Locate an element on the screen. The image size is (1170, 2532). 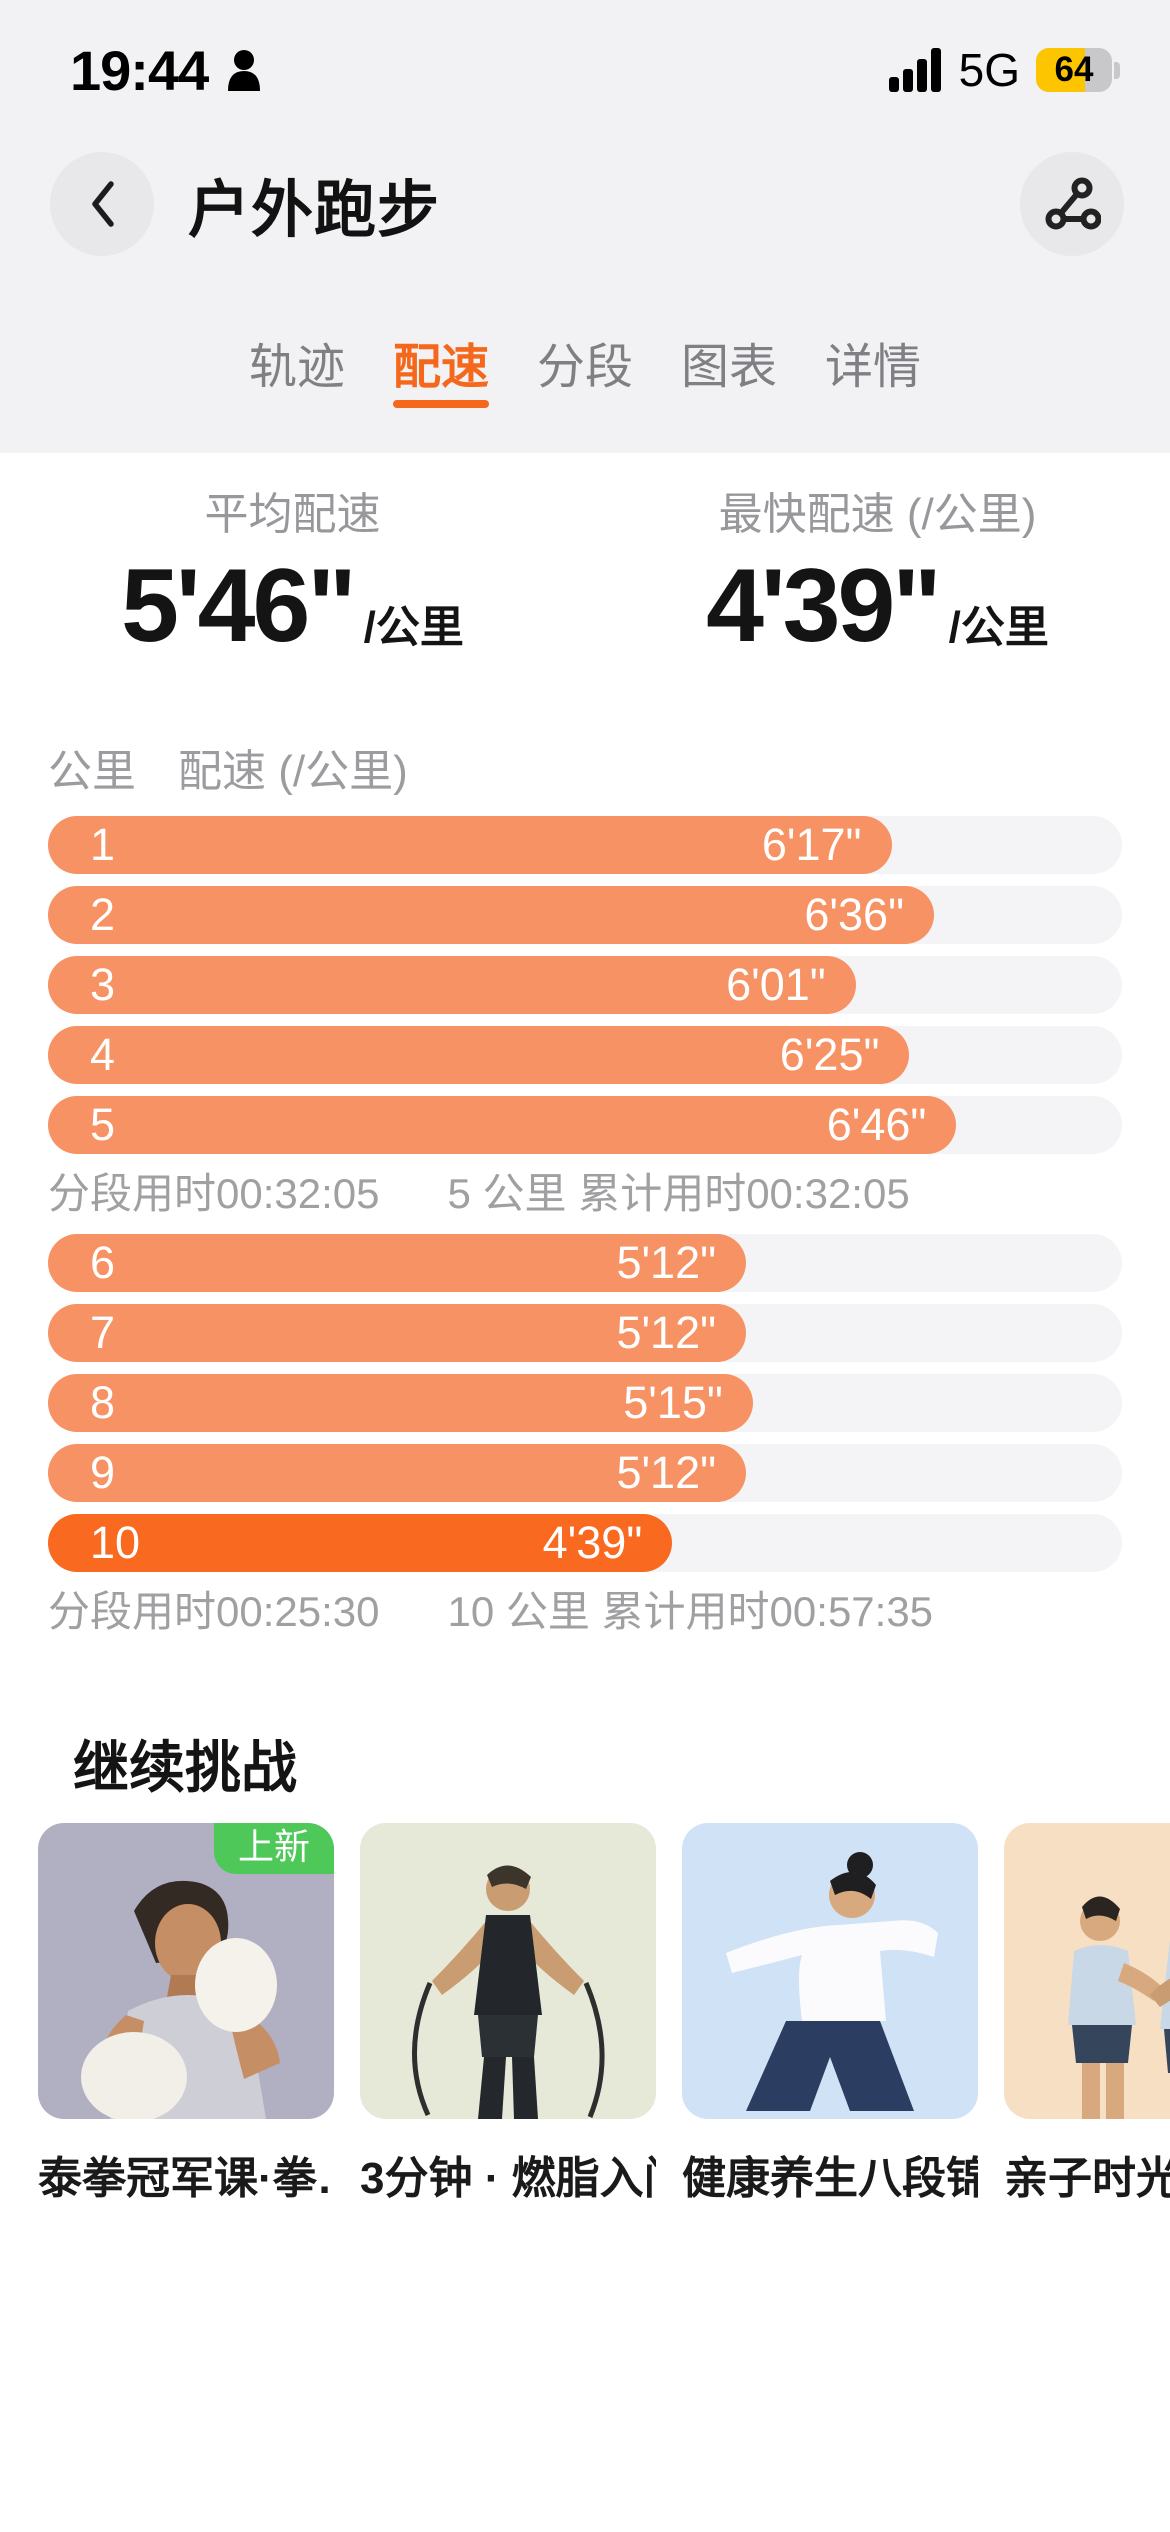
status-time: 19:44 is located at coordinates (139, 70).